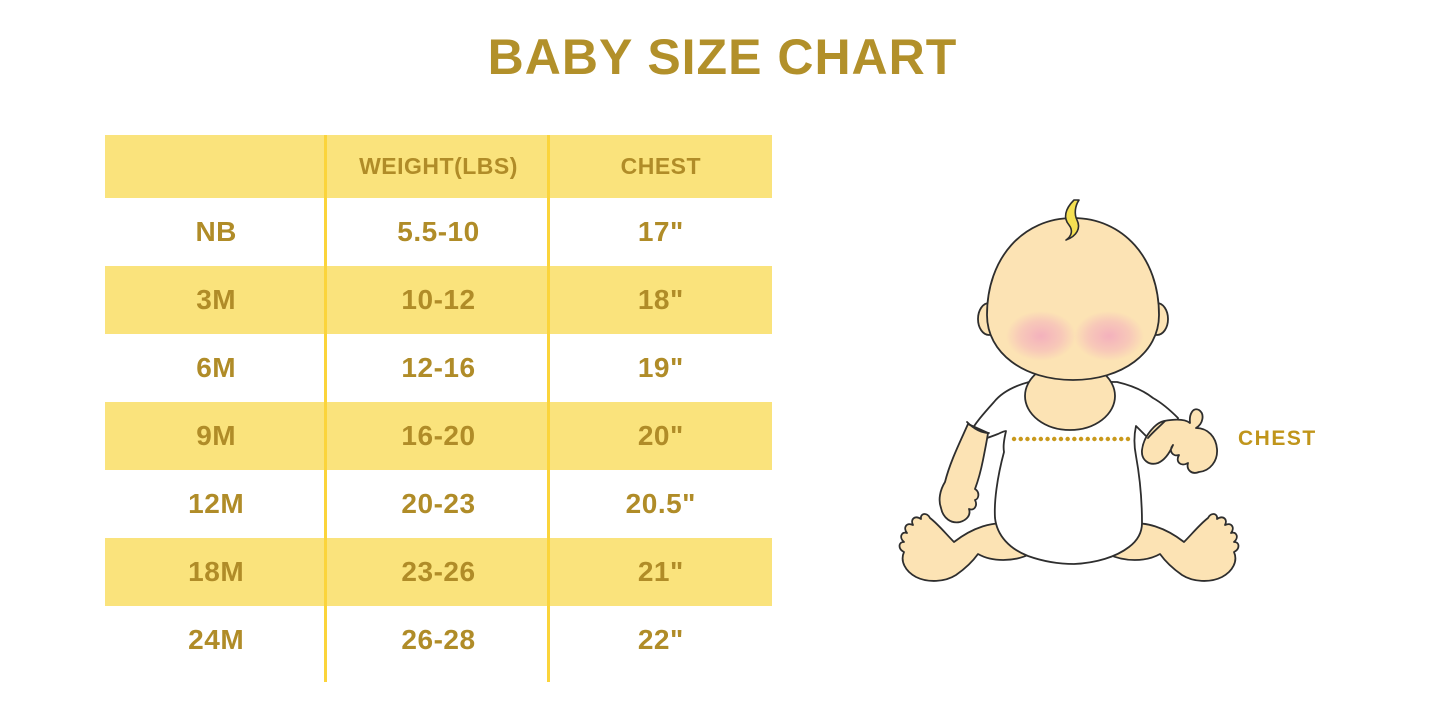 The width and height of the screenshot is (1445, 723). What do you see at coordinates (1072, 220) in the screenshot?
I see `baby-hair-curl` at bounding box center [1072, 220].